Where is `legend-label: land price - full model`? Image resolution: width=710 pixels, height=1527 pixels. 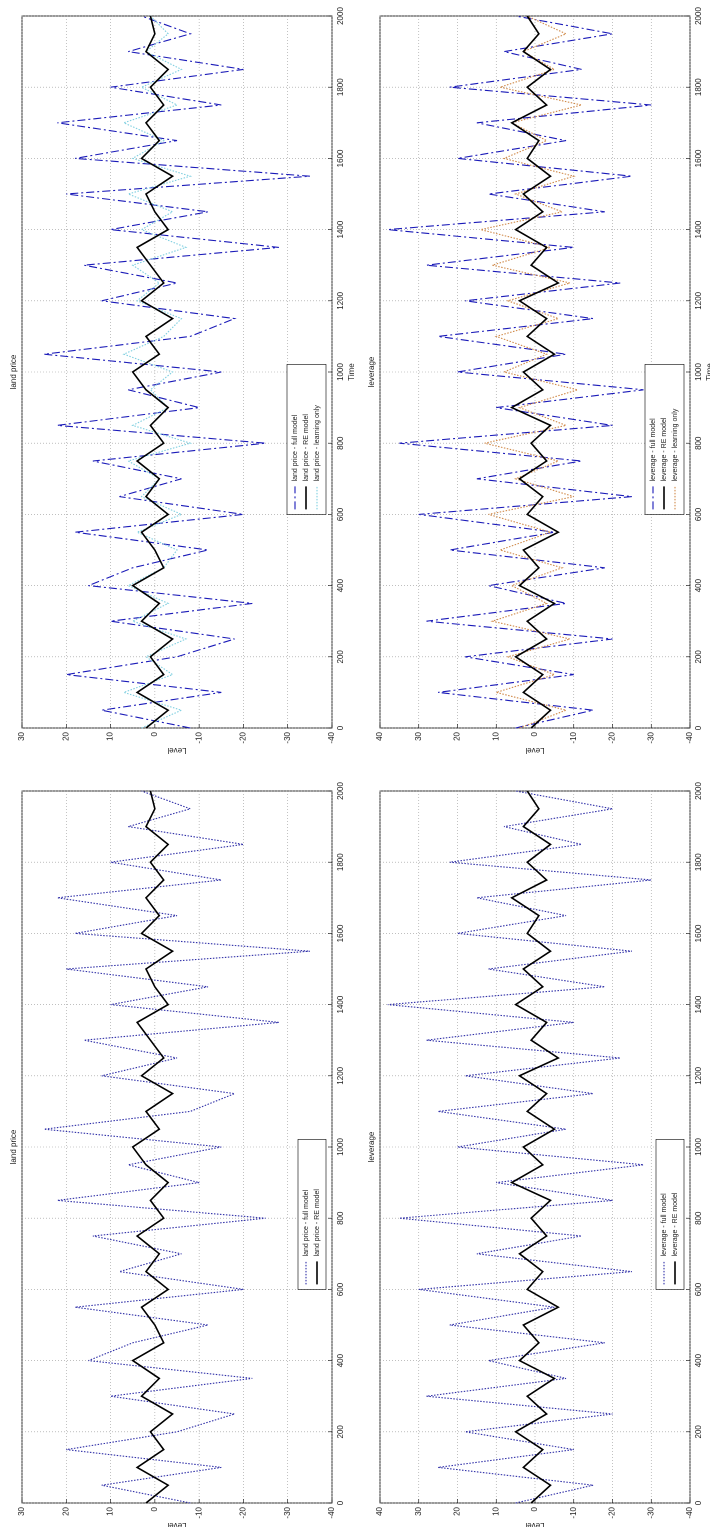
legend-label: land price - full model is located at coordinates (306, 1222).